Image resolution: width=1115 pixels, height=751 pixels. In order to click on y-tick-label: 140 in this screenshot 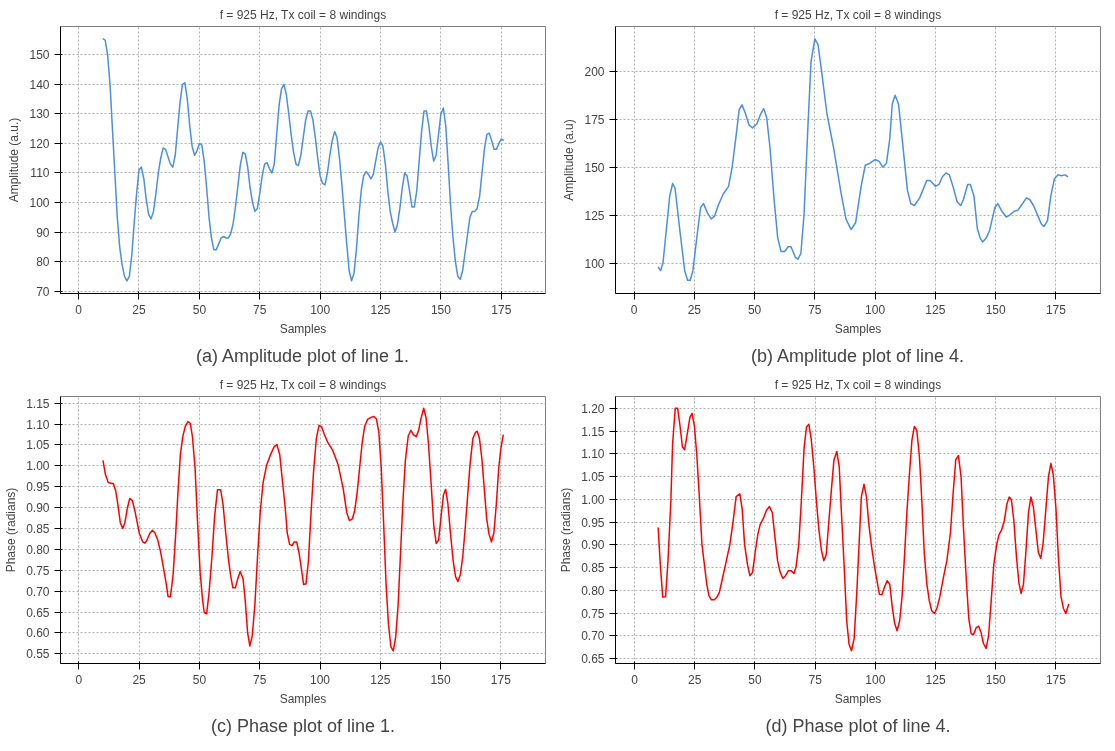, I will do `click(39, 84)`.